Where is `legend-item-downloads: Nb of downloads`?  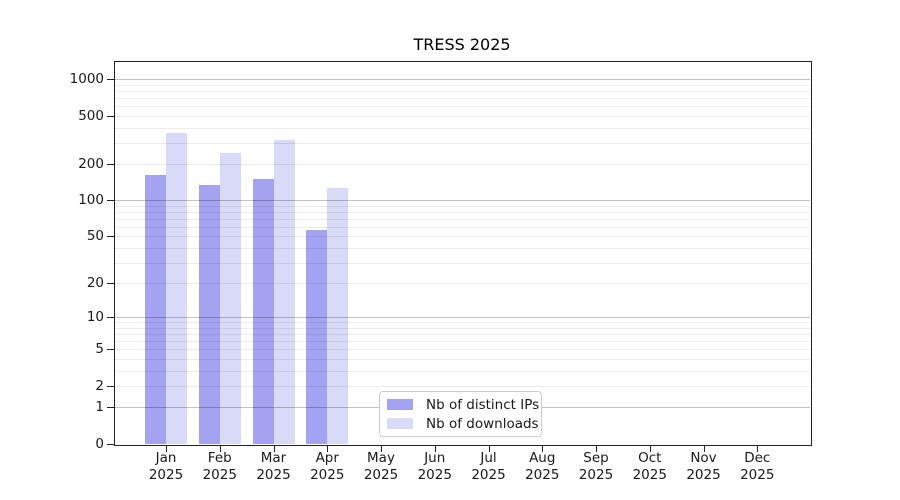
legend-item-downloads: Nb of downloads is located at coordinates (463, 423).